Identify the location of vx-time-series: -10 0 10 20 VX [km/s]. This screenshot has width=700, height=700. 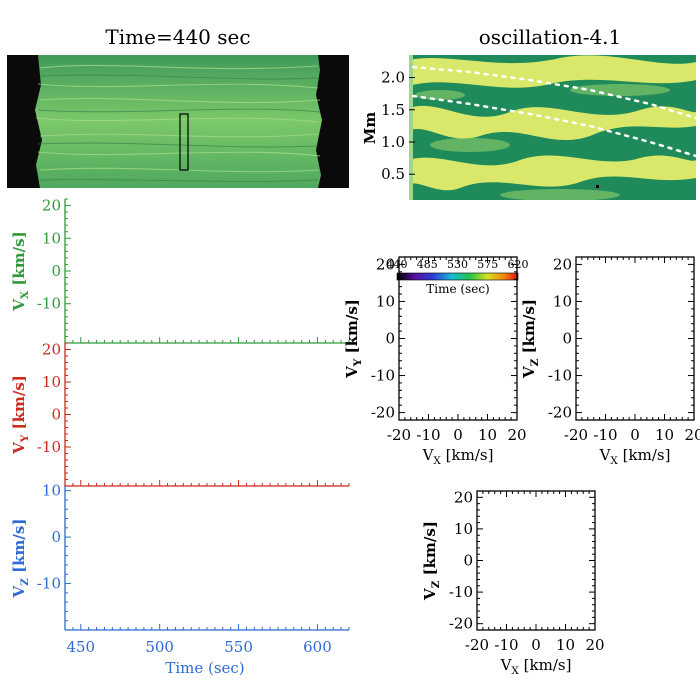
(180, 270).